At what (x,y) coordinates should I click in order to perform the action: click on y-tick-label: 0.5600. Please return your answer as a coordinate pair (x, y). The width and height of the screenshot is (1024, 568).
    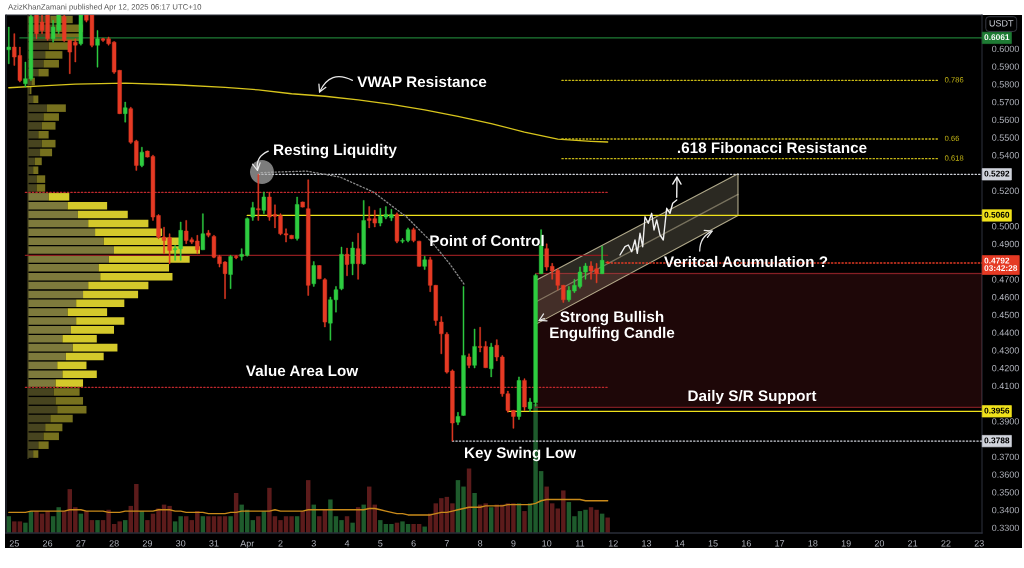
    Looking at the image, I should click on (1005, 120).